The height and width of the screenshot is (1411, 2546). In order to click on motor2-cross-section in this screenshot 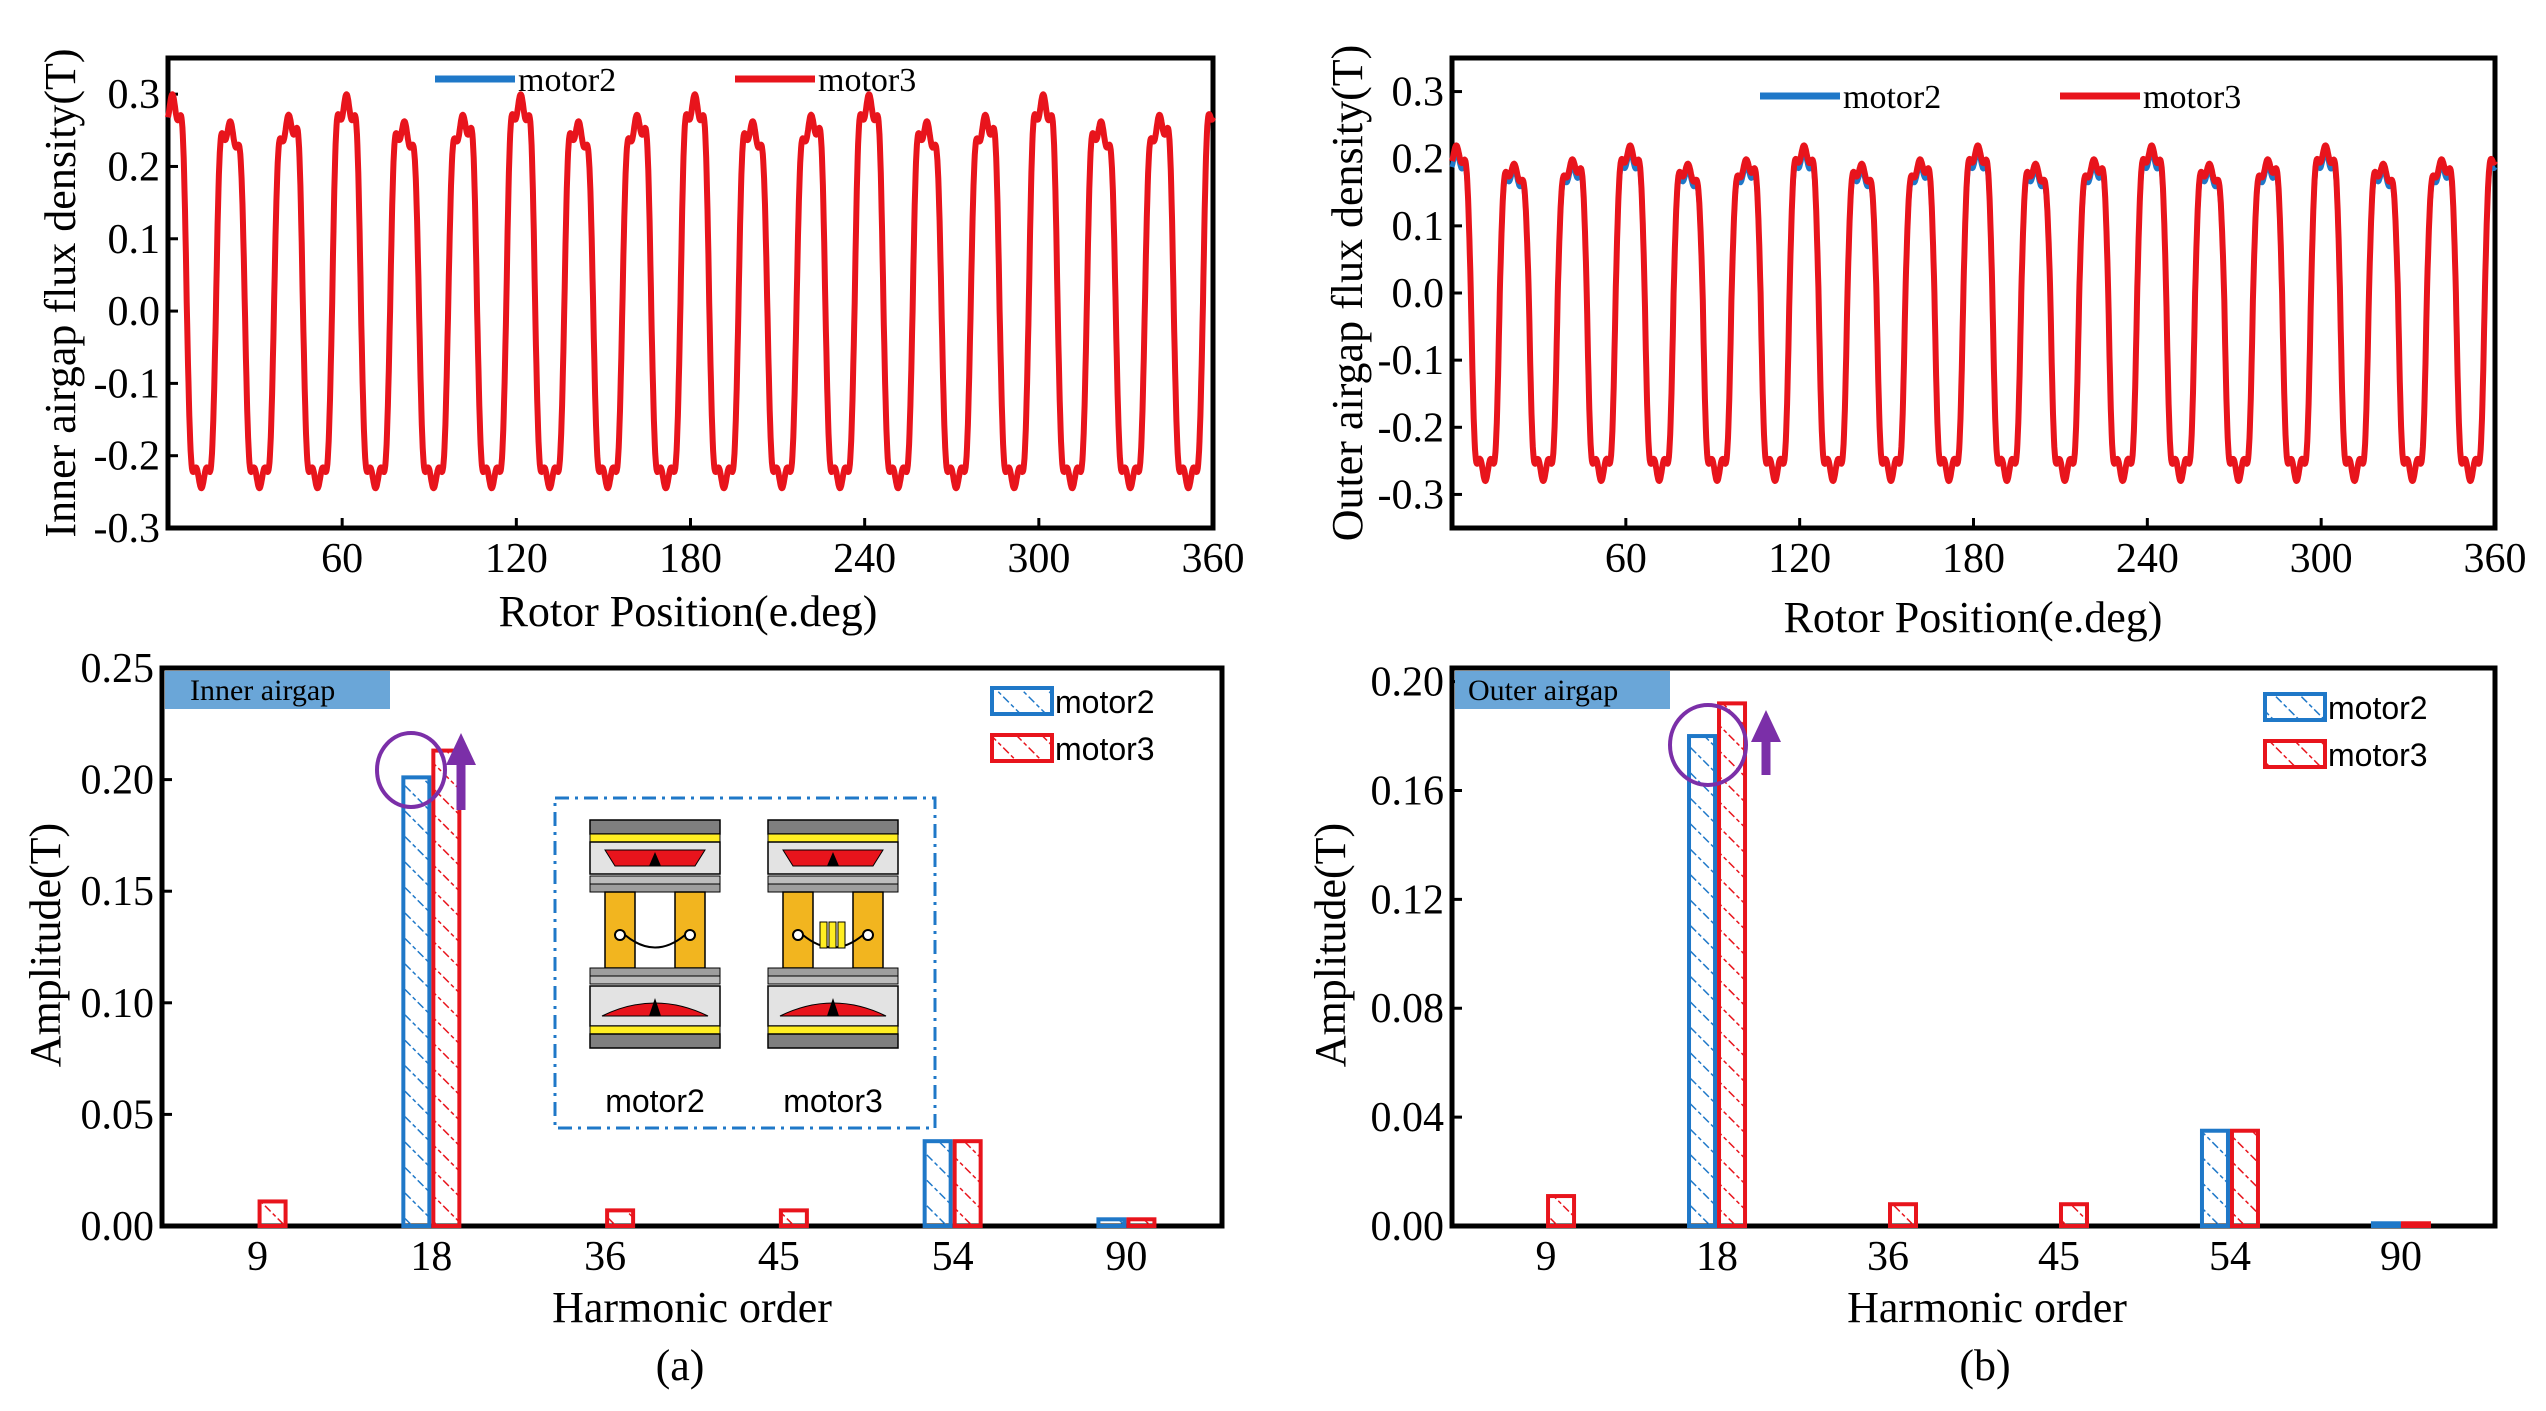, I will do `click(655, 934)`.